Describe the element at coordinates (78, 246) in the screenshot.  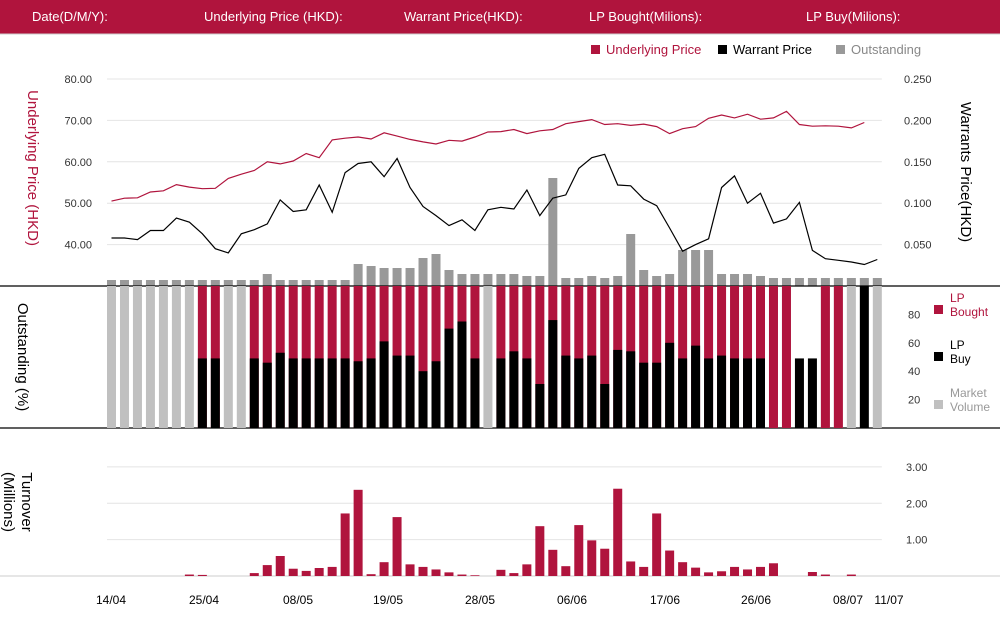
I see `left-axis-tick-label: 40.00` at that location.